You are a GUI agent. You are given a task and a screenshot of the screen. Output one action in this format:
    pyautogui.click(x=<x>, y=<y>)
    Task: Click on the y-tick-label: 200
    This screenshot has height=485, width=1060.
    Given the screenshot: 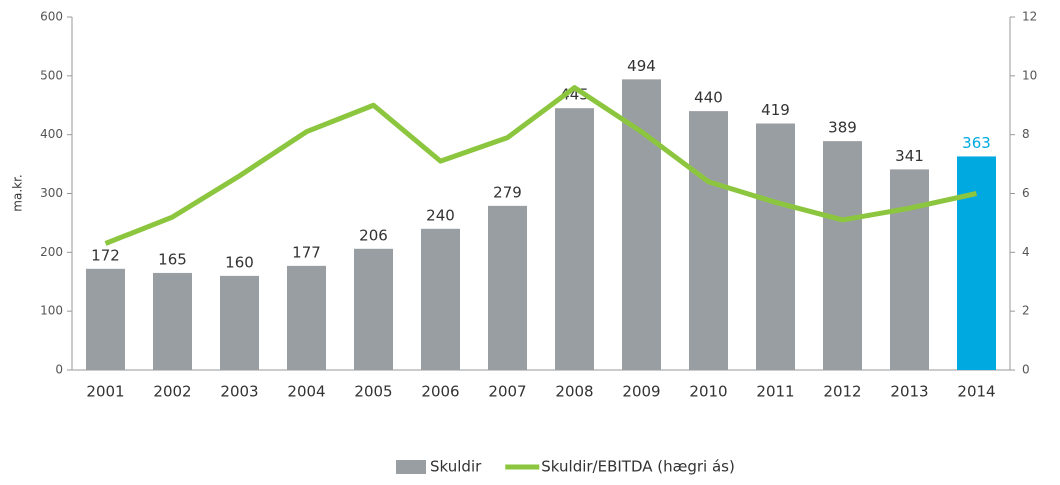 What is the action you would take?
    pyautogui.click(x=51, y=252)
    